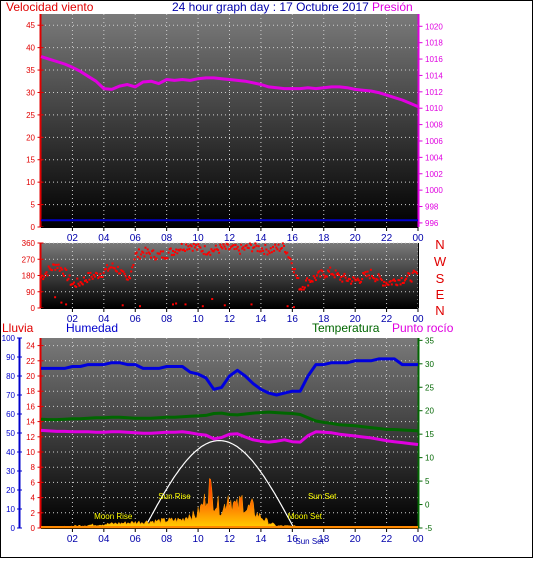  I want to click on y-right-tick-label: 30, so click(429, 364).